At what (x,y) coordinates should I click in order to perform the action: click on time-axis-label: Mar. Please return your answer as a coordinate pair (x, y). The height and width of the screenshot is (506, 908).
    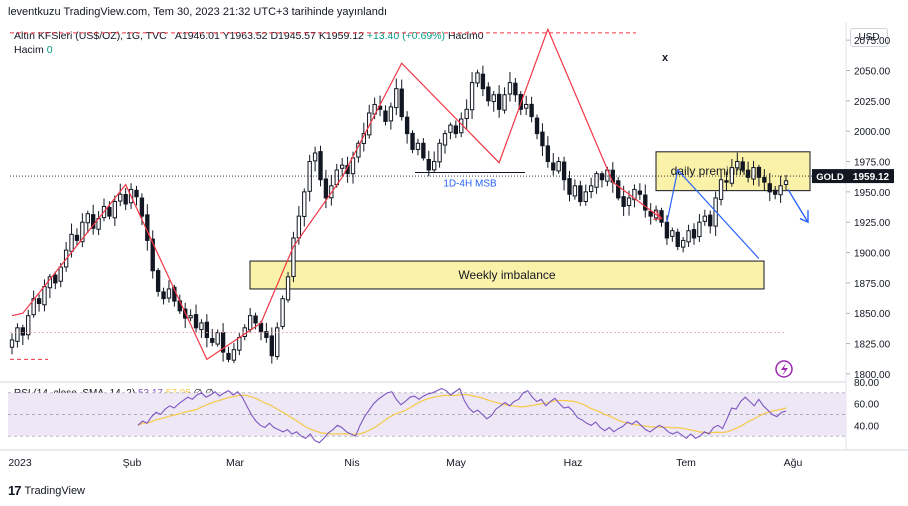
    Looking at the image, I should click on (235, 463).